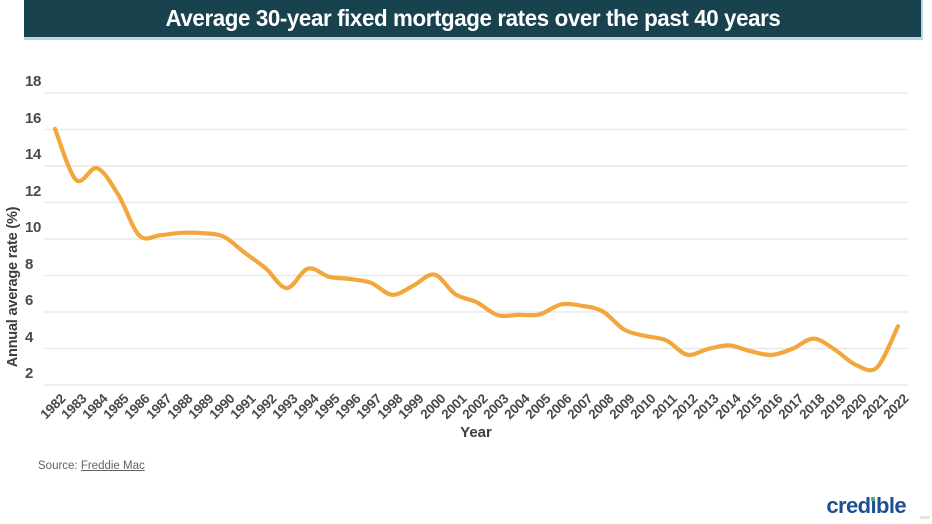 The width and height of the screenshot is (932, 524). Describe the element at coordinates (848, 505) in the screenshot. I see `credible-logo-part1: cred` at that location.